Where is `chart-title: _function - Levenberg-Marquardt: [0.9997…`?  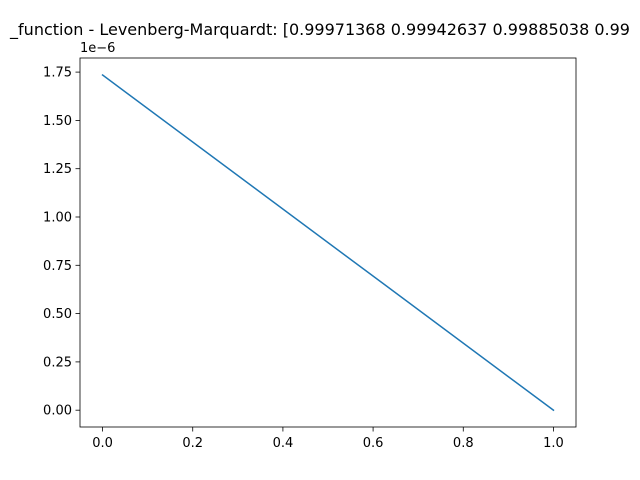
chart-title: _function - Levenberg-Marquardt: [0.9997… is located at coordinates (319, 30).